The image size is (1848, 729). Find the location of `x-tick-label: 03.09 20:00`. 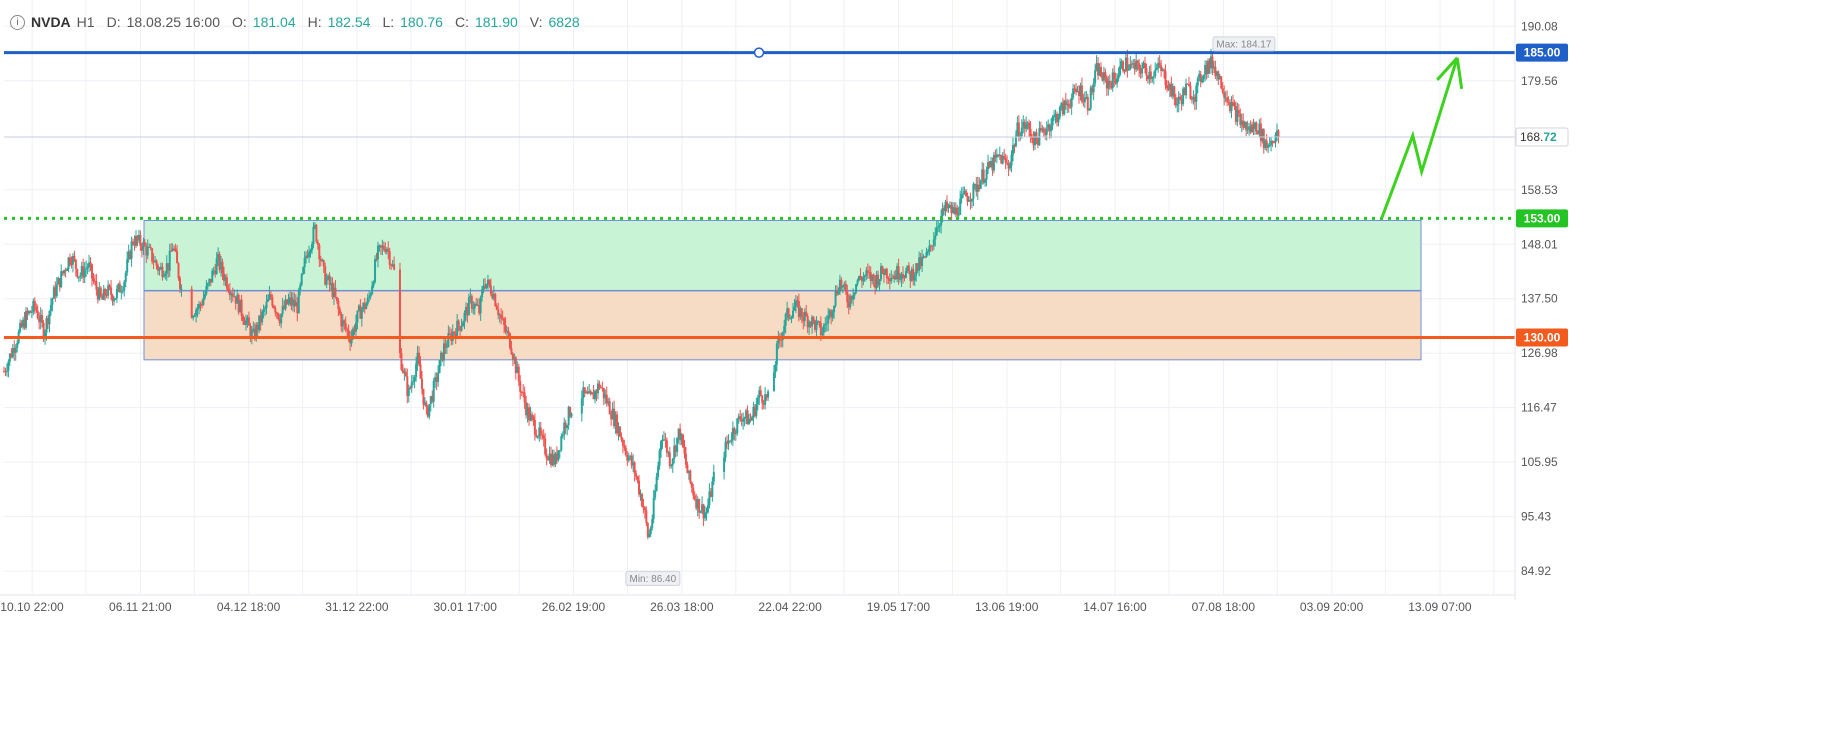

x-tick-label: 03.09 20:00 is located at coordinates (1332, 607).